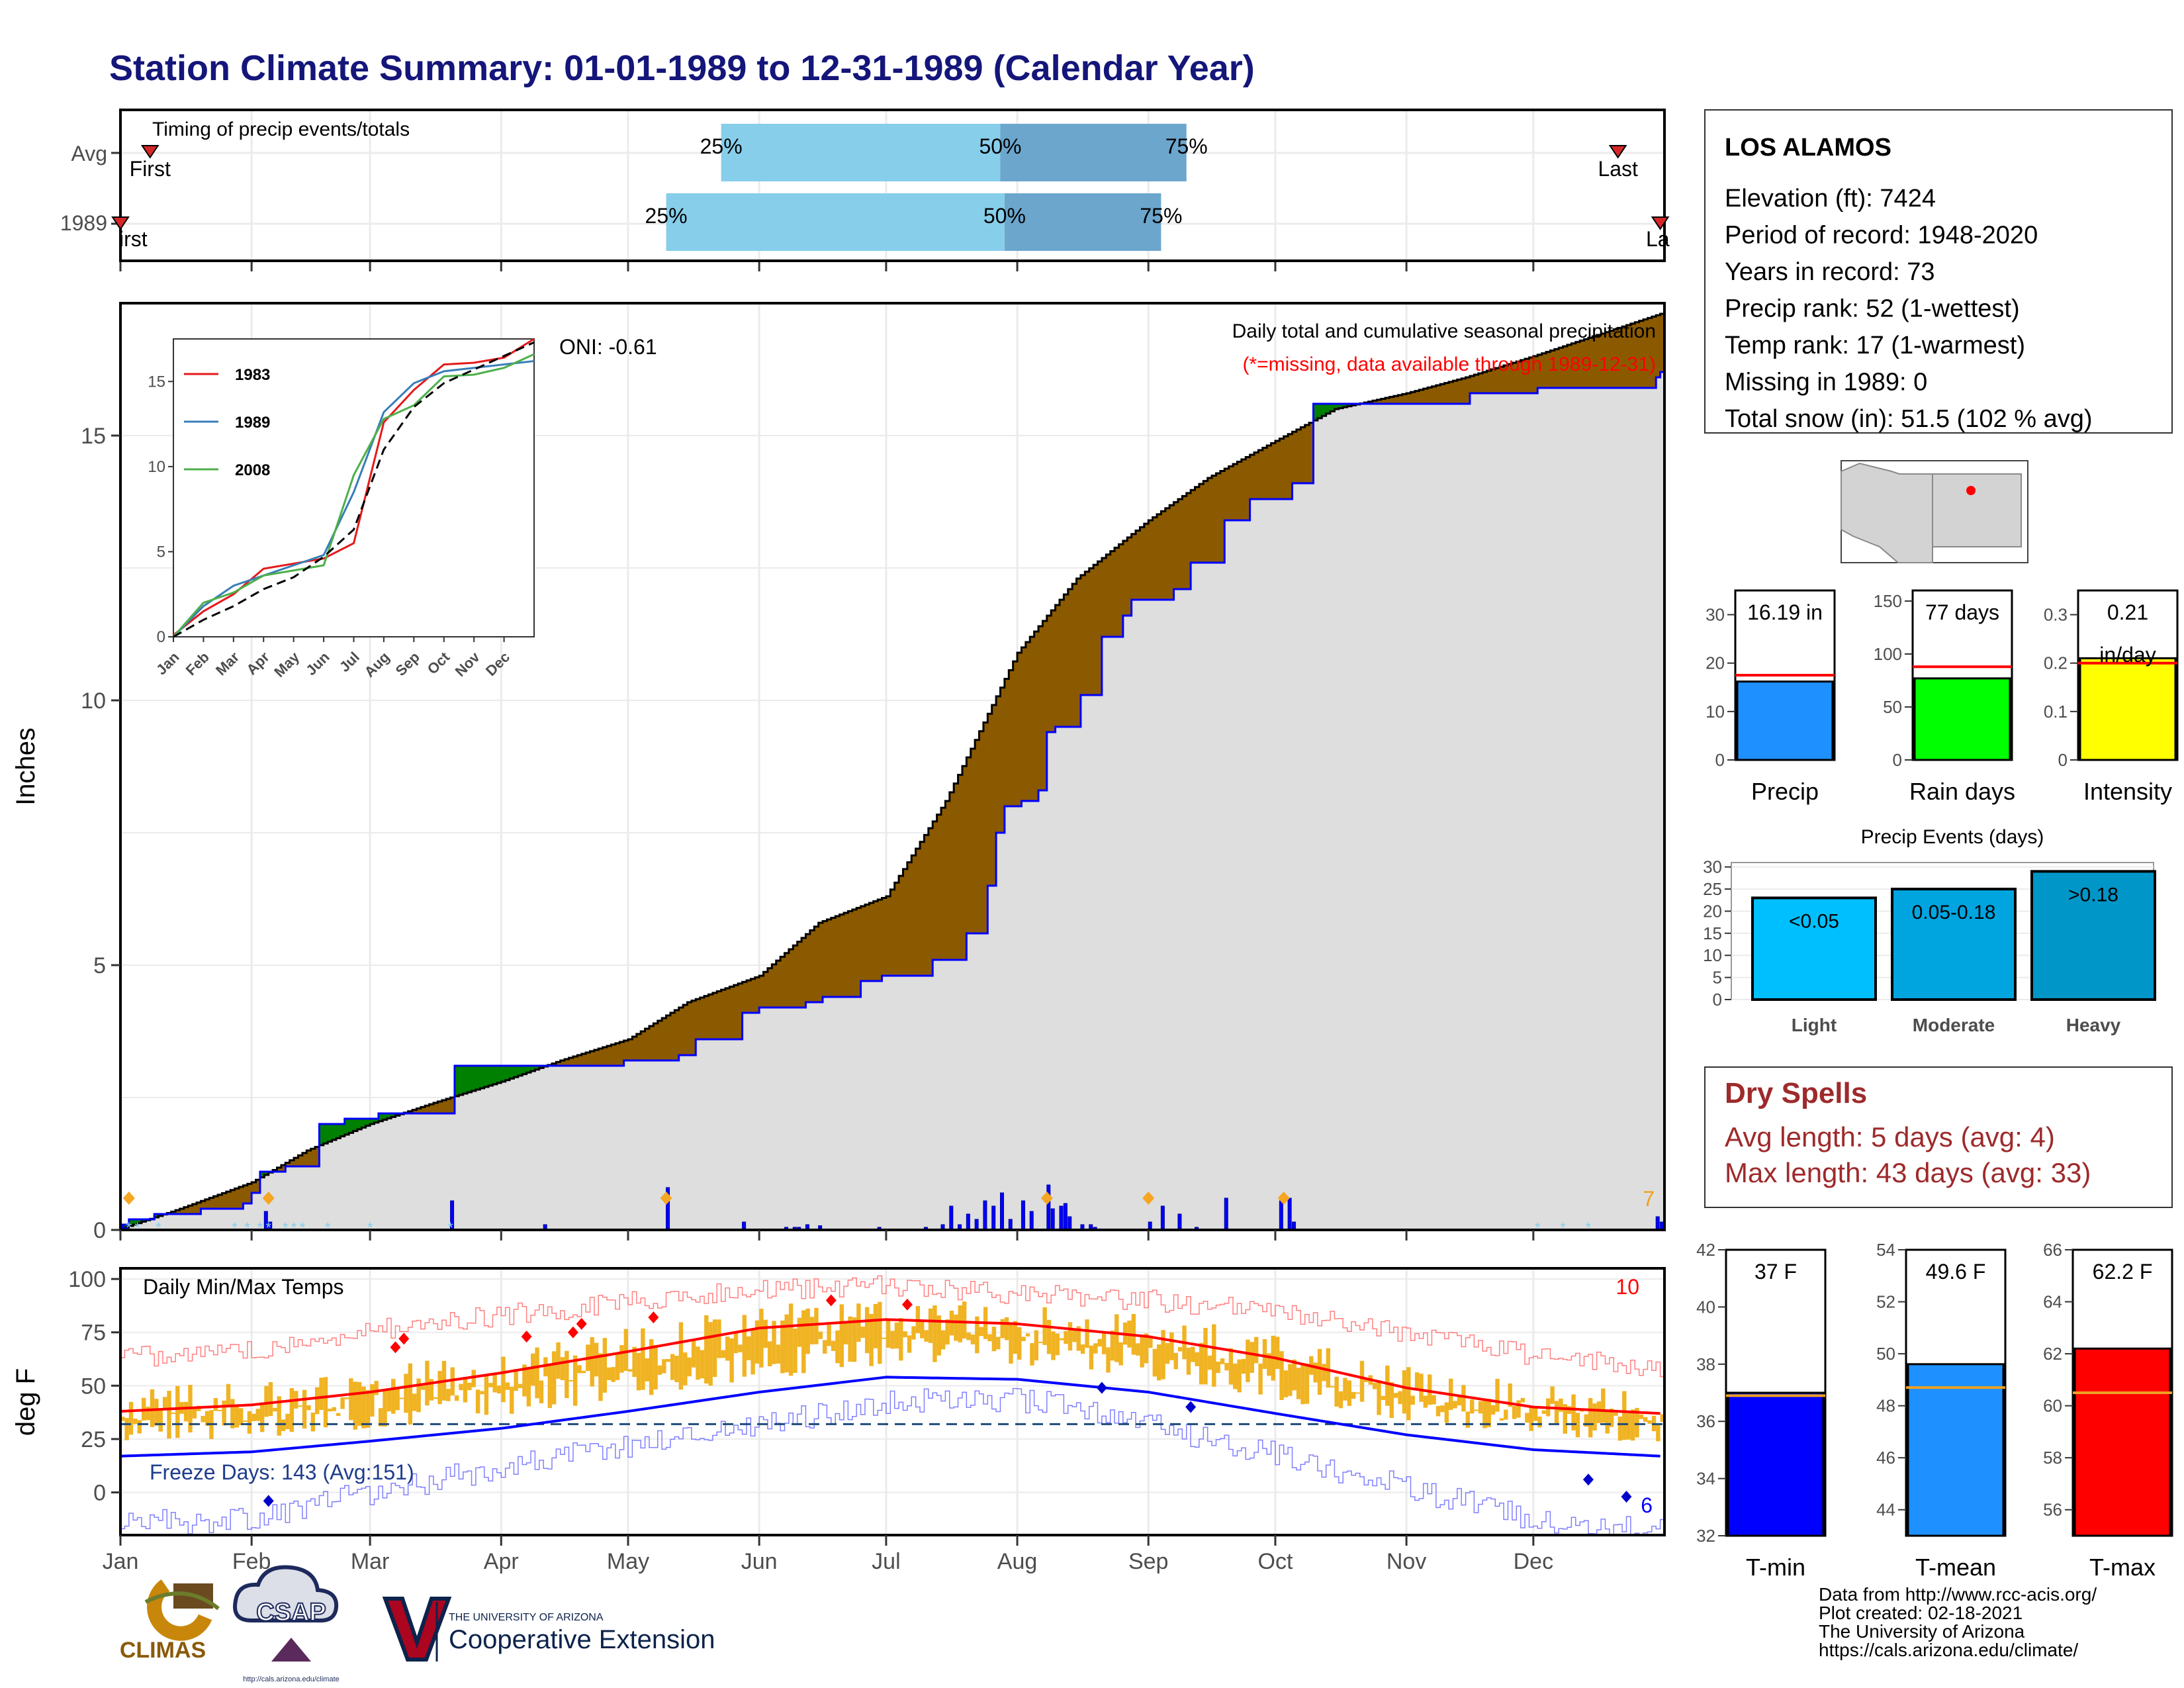 The height and width of the screenshot is (1688, 2184). What do you see at coordinates (354, 487) in the screenshot?
I see `inset-plot-border` at bounding box center [354, 487].